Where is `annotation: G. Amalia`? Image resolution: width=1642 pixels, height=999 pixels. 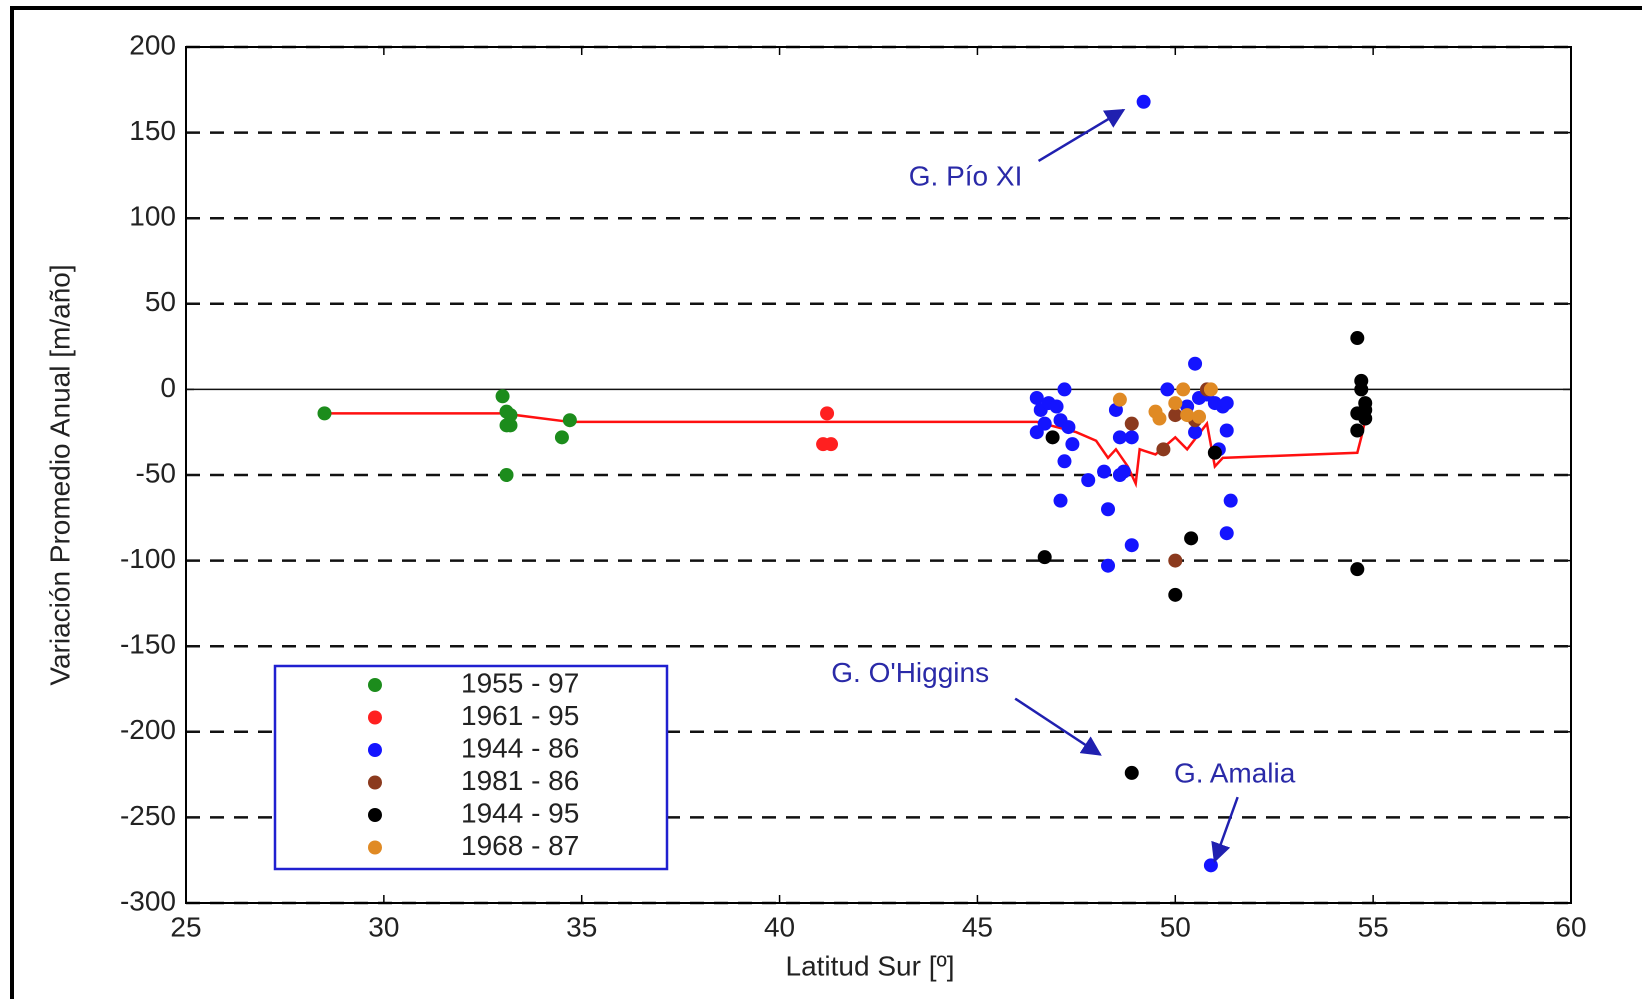
annotation: G. Amalia is located at coordinates (1235, 773).